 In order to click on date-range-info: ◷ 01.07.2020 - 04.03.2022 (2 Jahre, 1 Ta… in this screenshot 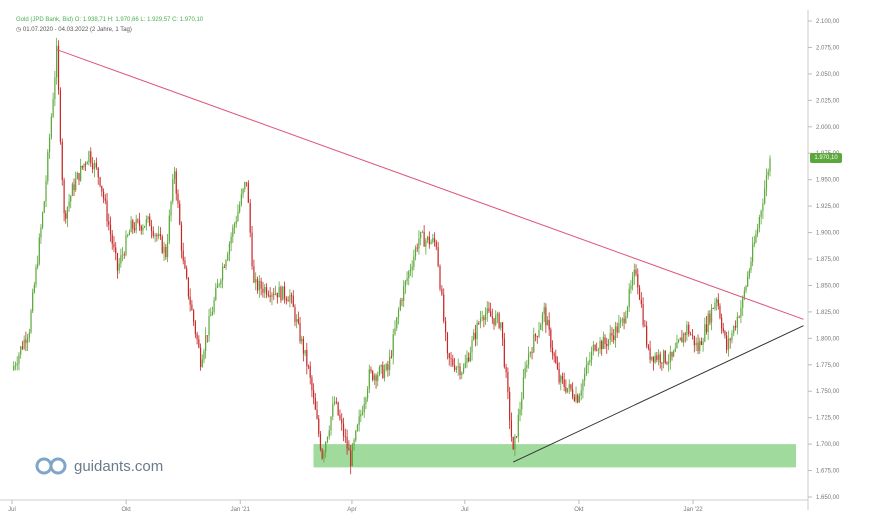, I will do `click(74, 29)`.